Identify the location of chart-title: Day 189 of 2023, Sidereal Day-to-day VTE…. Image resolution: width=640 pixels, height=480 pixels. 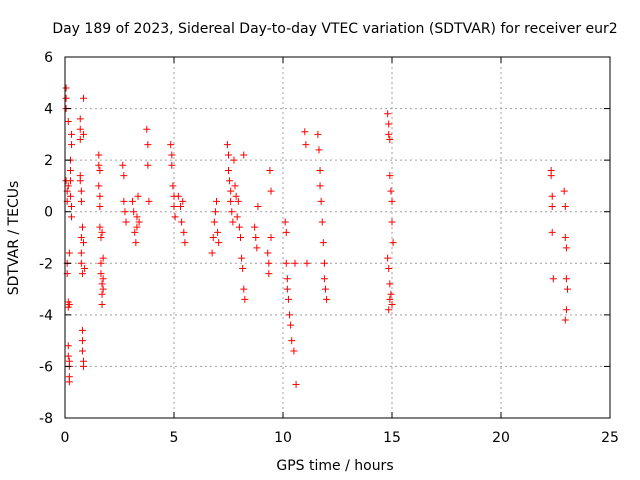
(334, 29).